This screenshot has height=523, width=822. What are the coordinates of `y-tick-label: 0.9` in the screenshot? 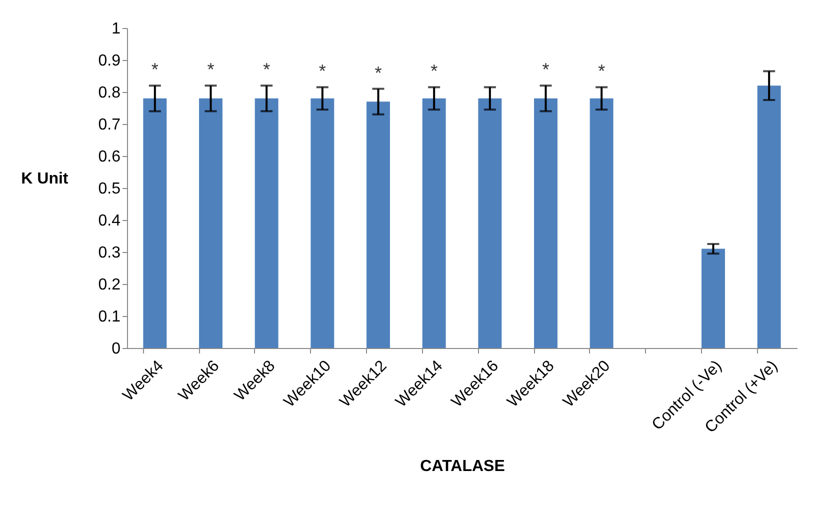 It's located at (109, 61).